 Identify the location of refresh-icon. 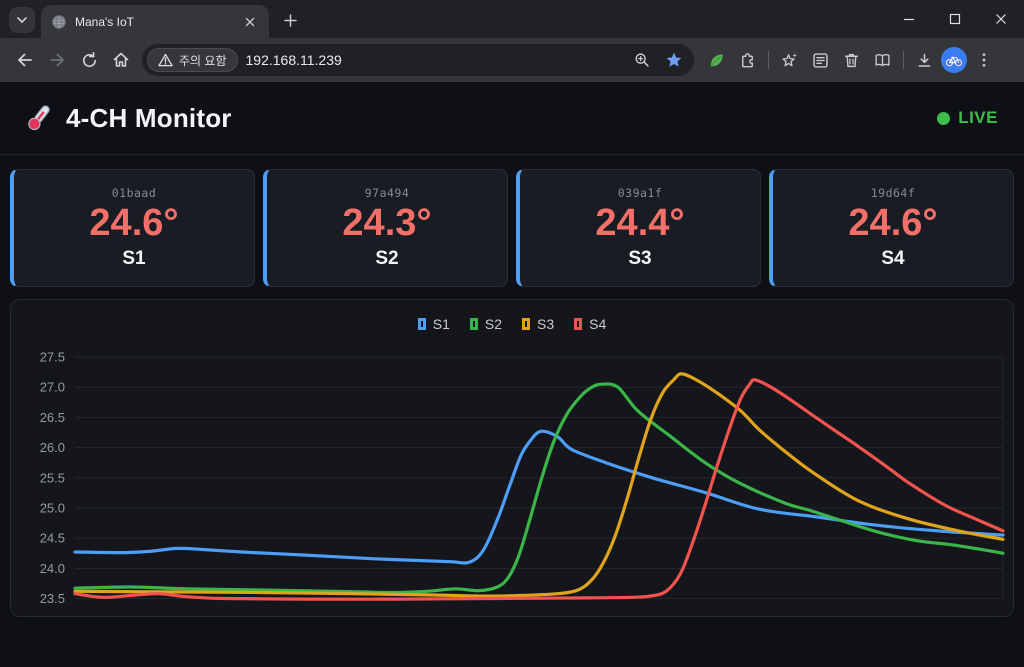
(89, 59).